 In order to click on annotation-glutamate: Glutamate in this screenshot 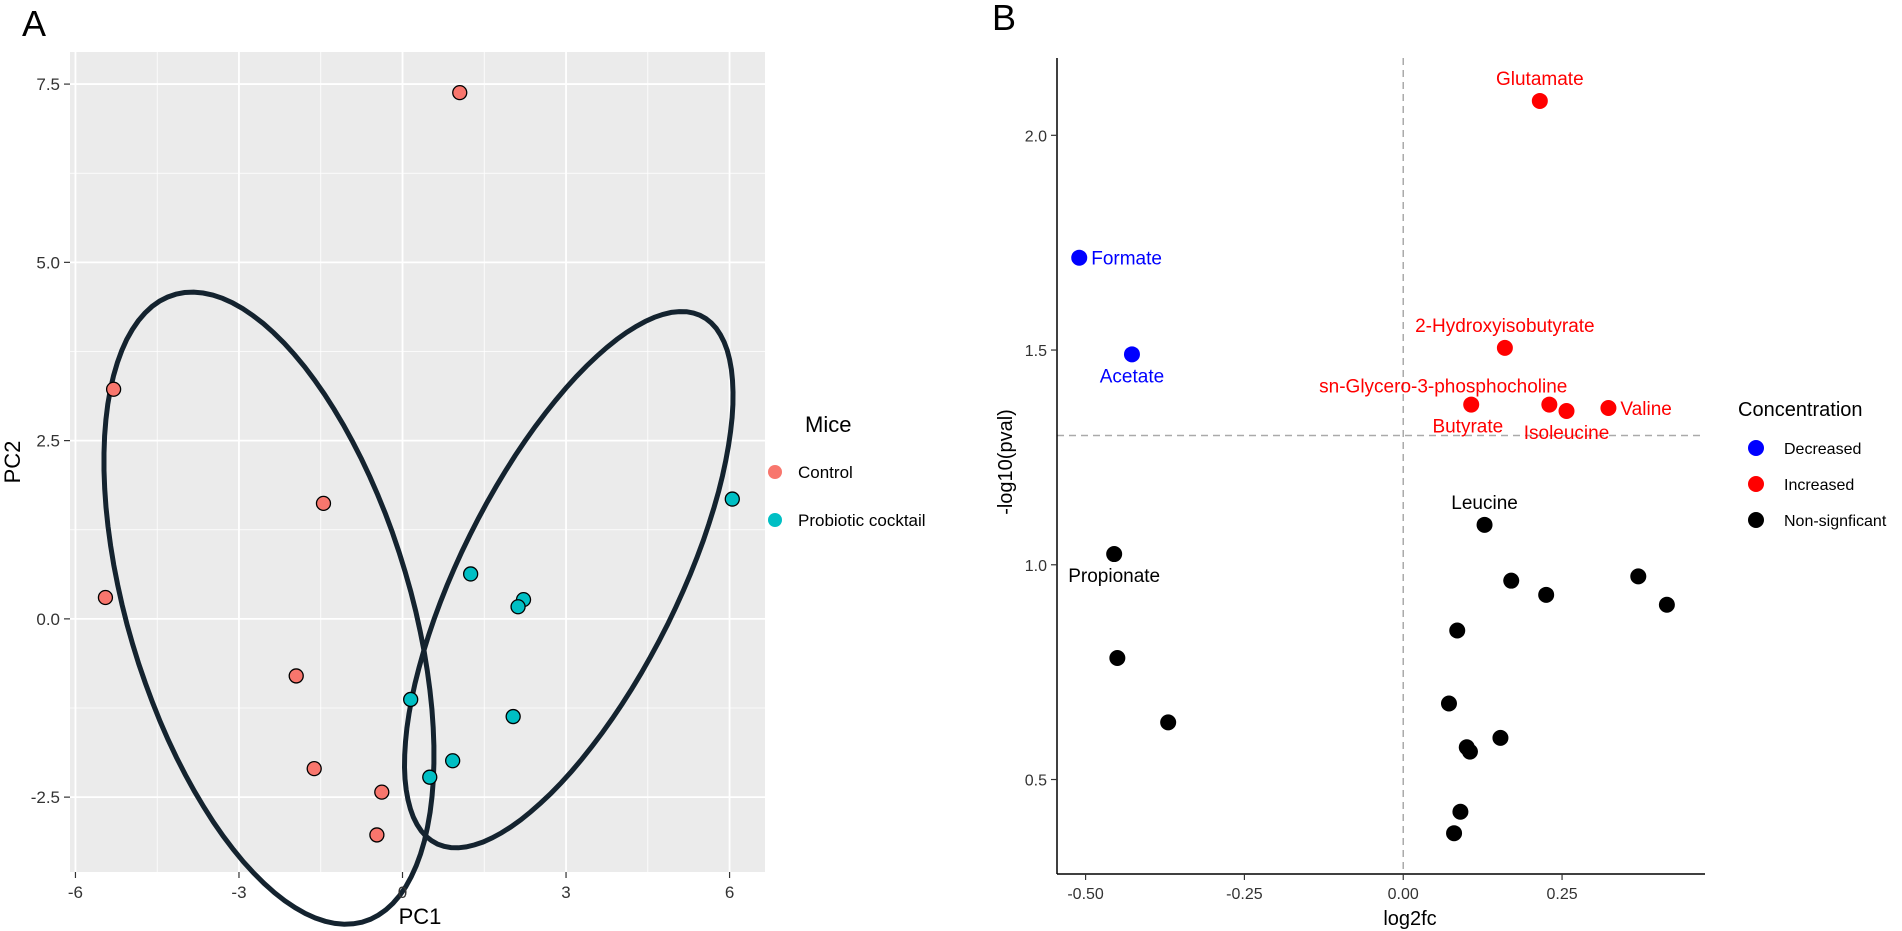, I will do `click(1540, 79)`.